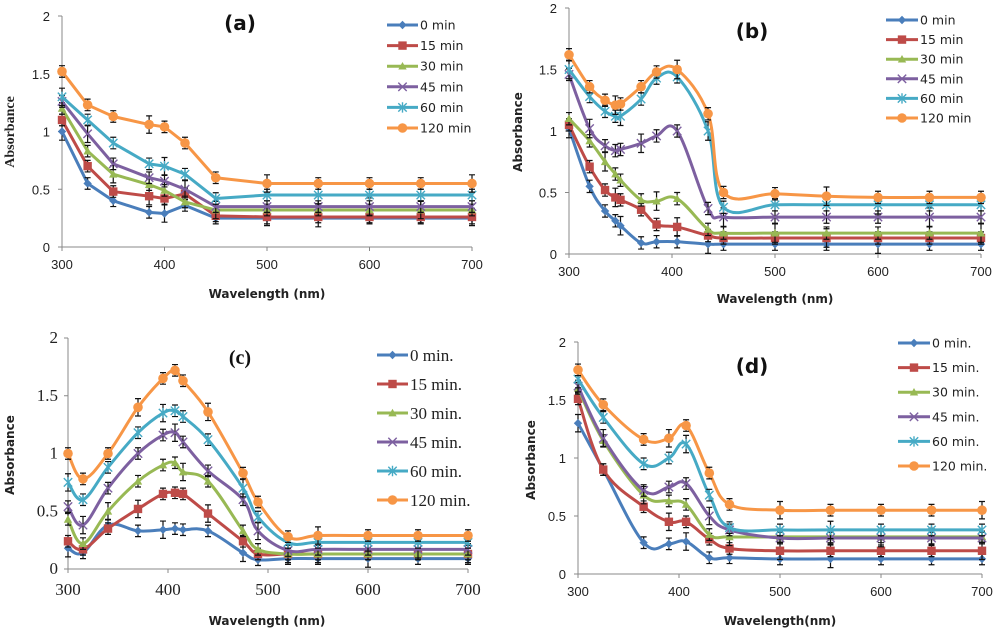 This screenshot has width=998, height=632. Describe the element at coordinates (938, 441) in the screenshot. I see `legend-entry: 60 min.` at that location.